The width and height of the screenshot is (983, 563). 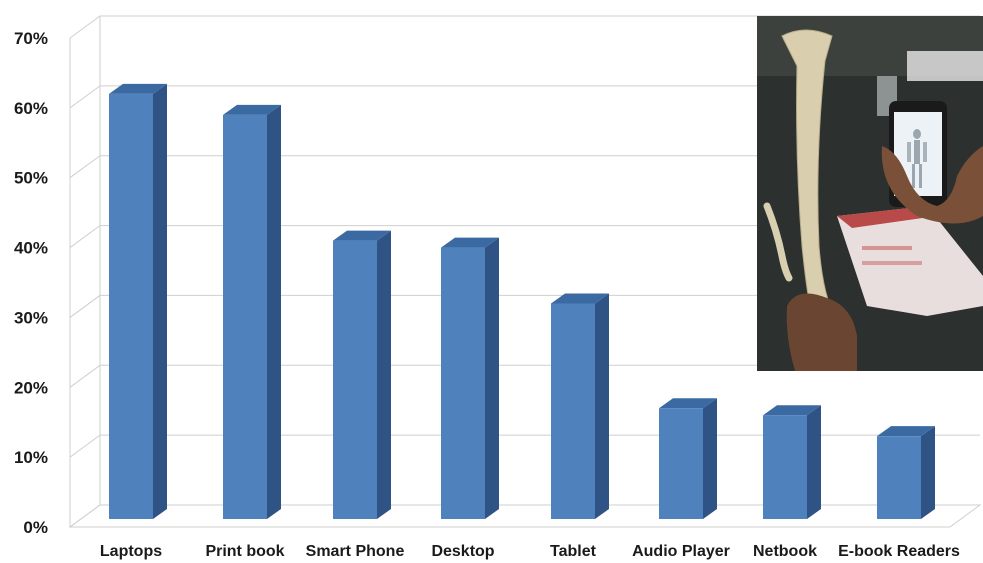 What do you see at coordinates (573, 551) in the screenshot?
I see `x-category-label: Tablet` at bounding box center [573, 551].